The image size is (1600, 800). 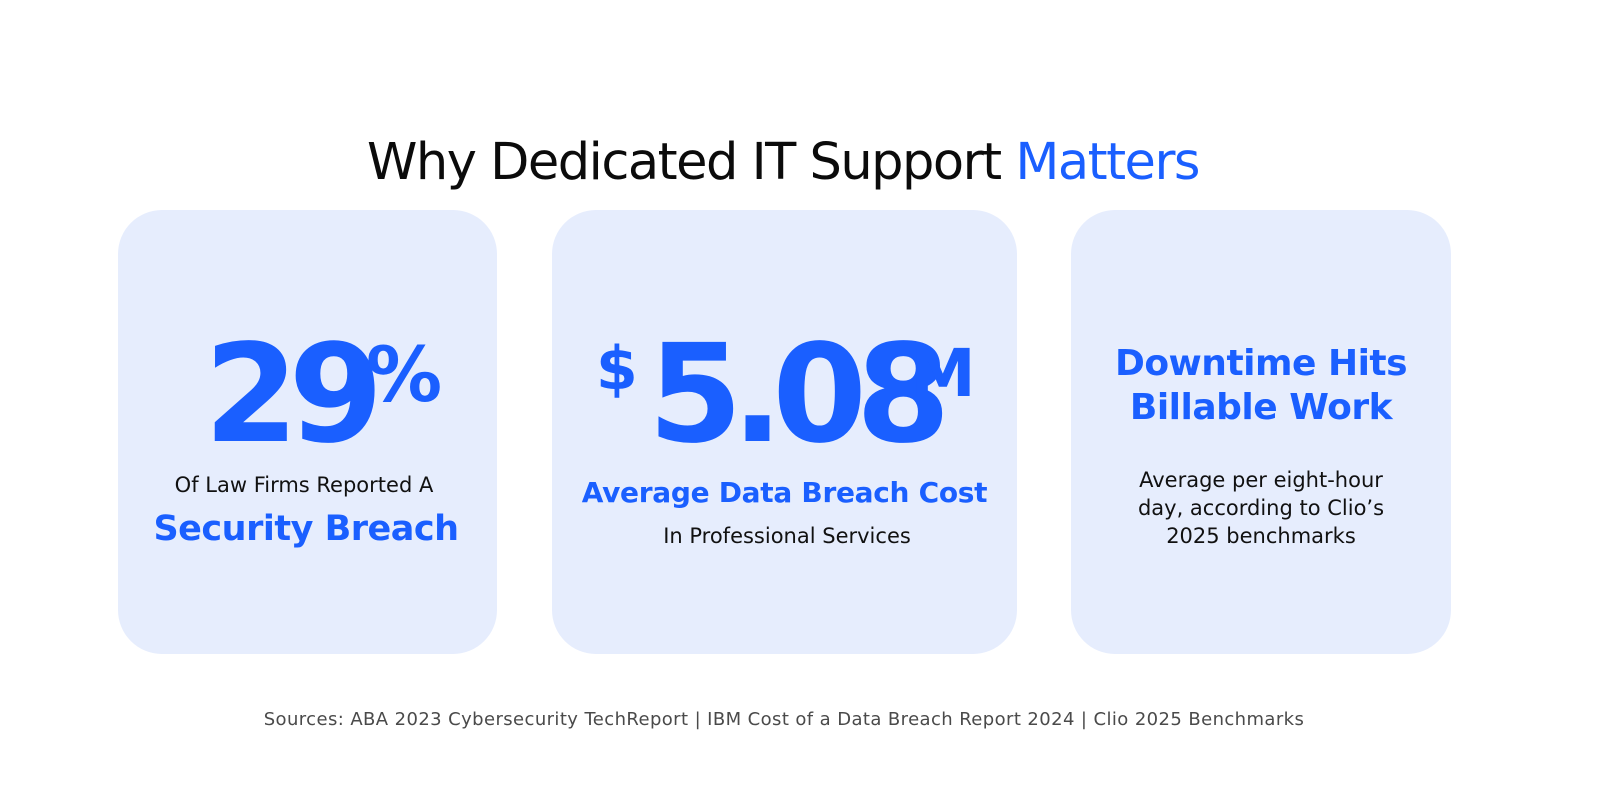 I want to click on page-title: Why Dedicated IT Support Matters, so click(x=783, y=163).